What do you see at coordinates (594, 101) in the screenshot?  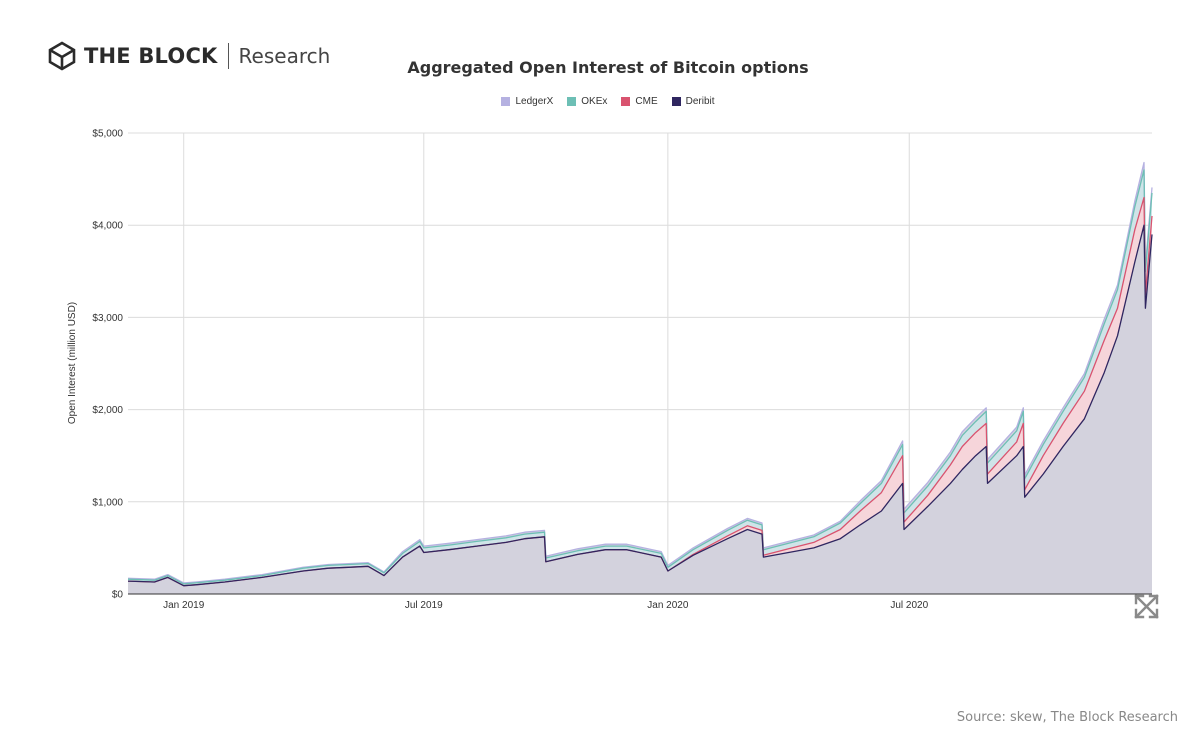 I see `legend-label-okex: OKEx` at bounding box center [594, 101].